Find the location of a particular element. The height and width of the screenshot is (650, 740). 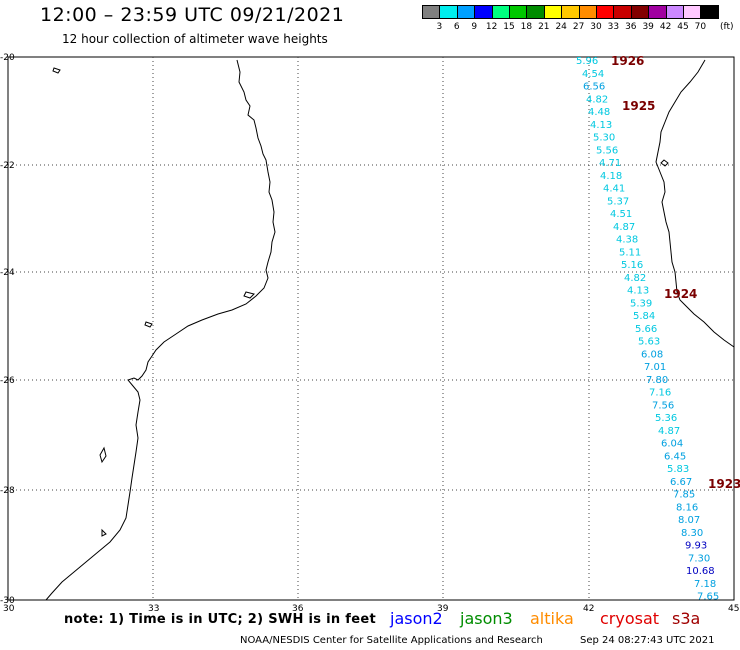

colorbar-label: 18 is located at coordinates (526, 27).